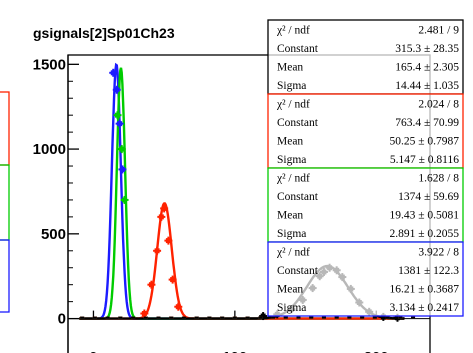  What do you see at coordinates (428, 271) in the screenshot?
I see `stat-value: 1381 ± 122.3` at bounding box center [428, 271].